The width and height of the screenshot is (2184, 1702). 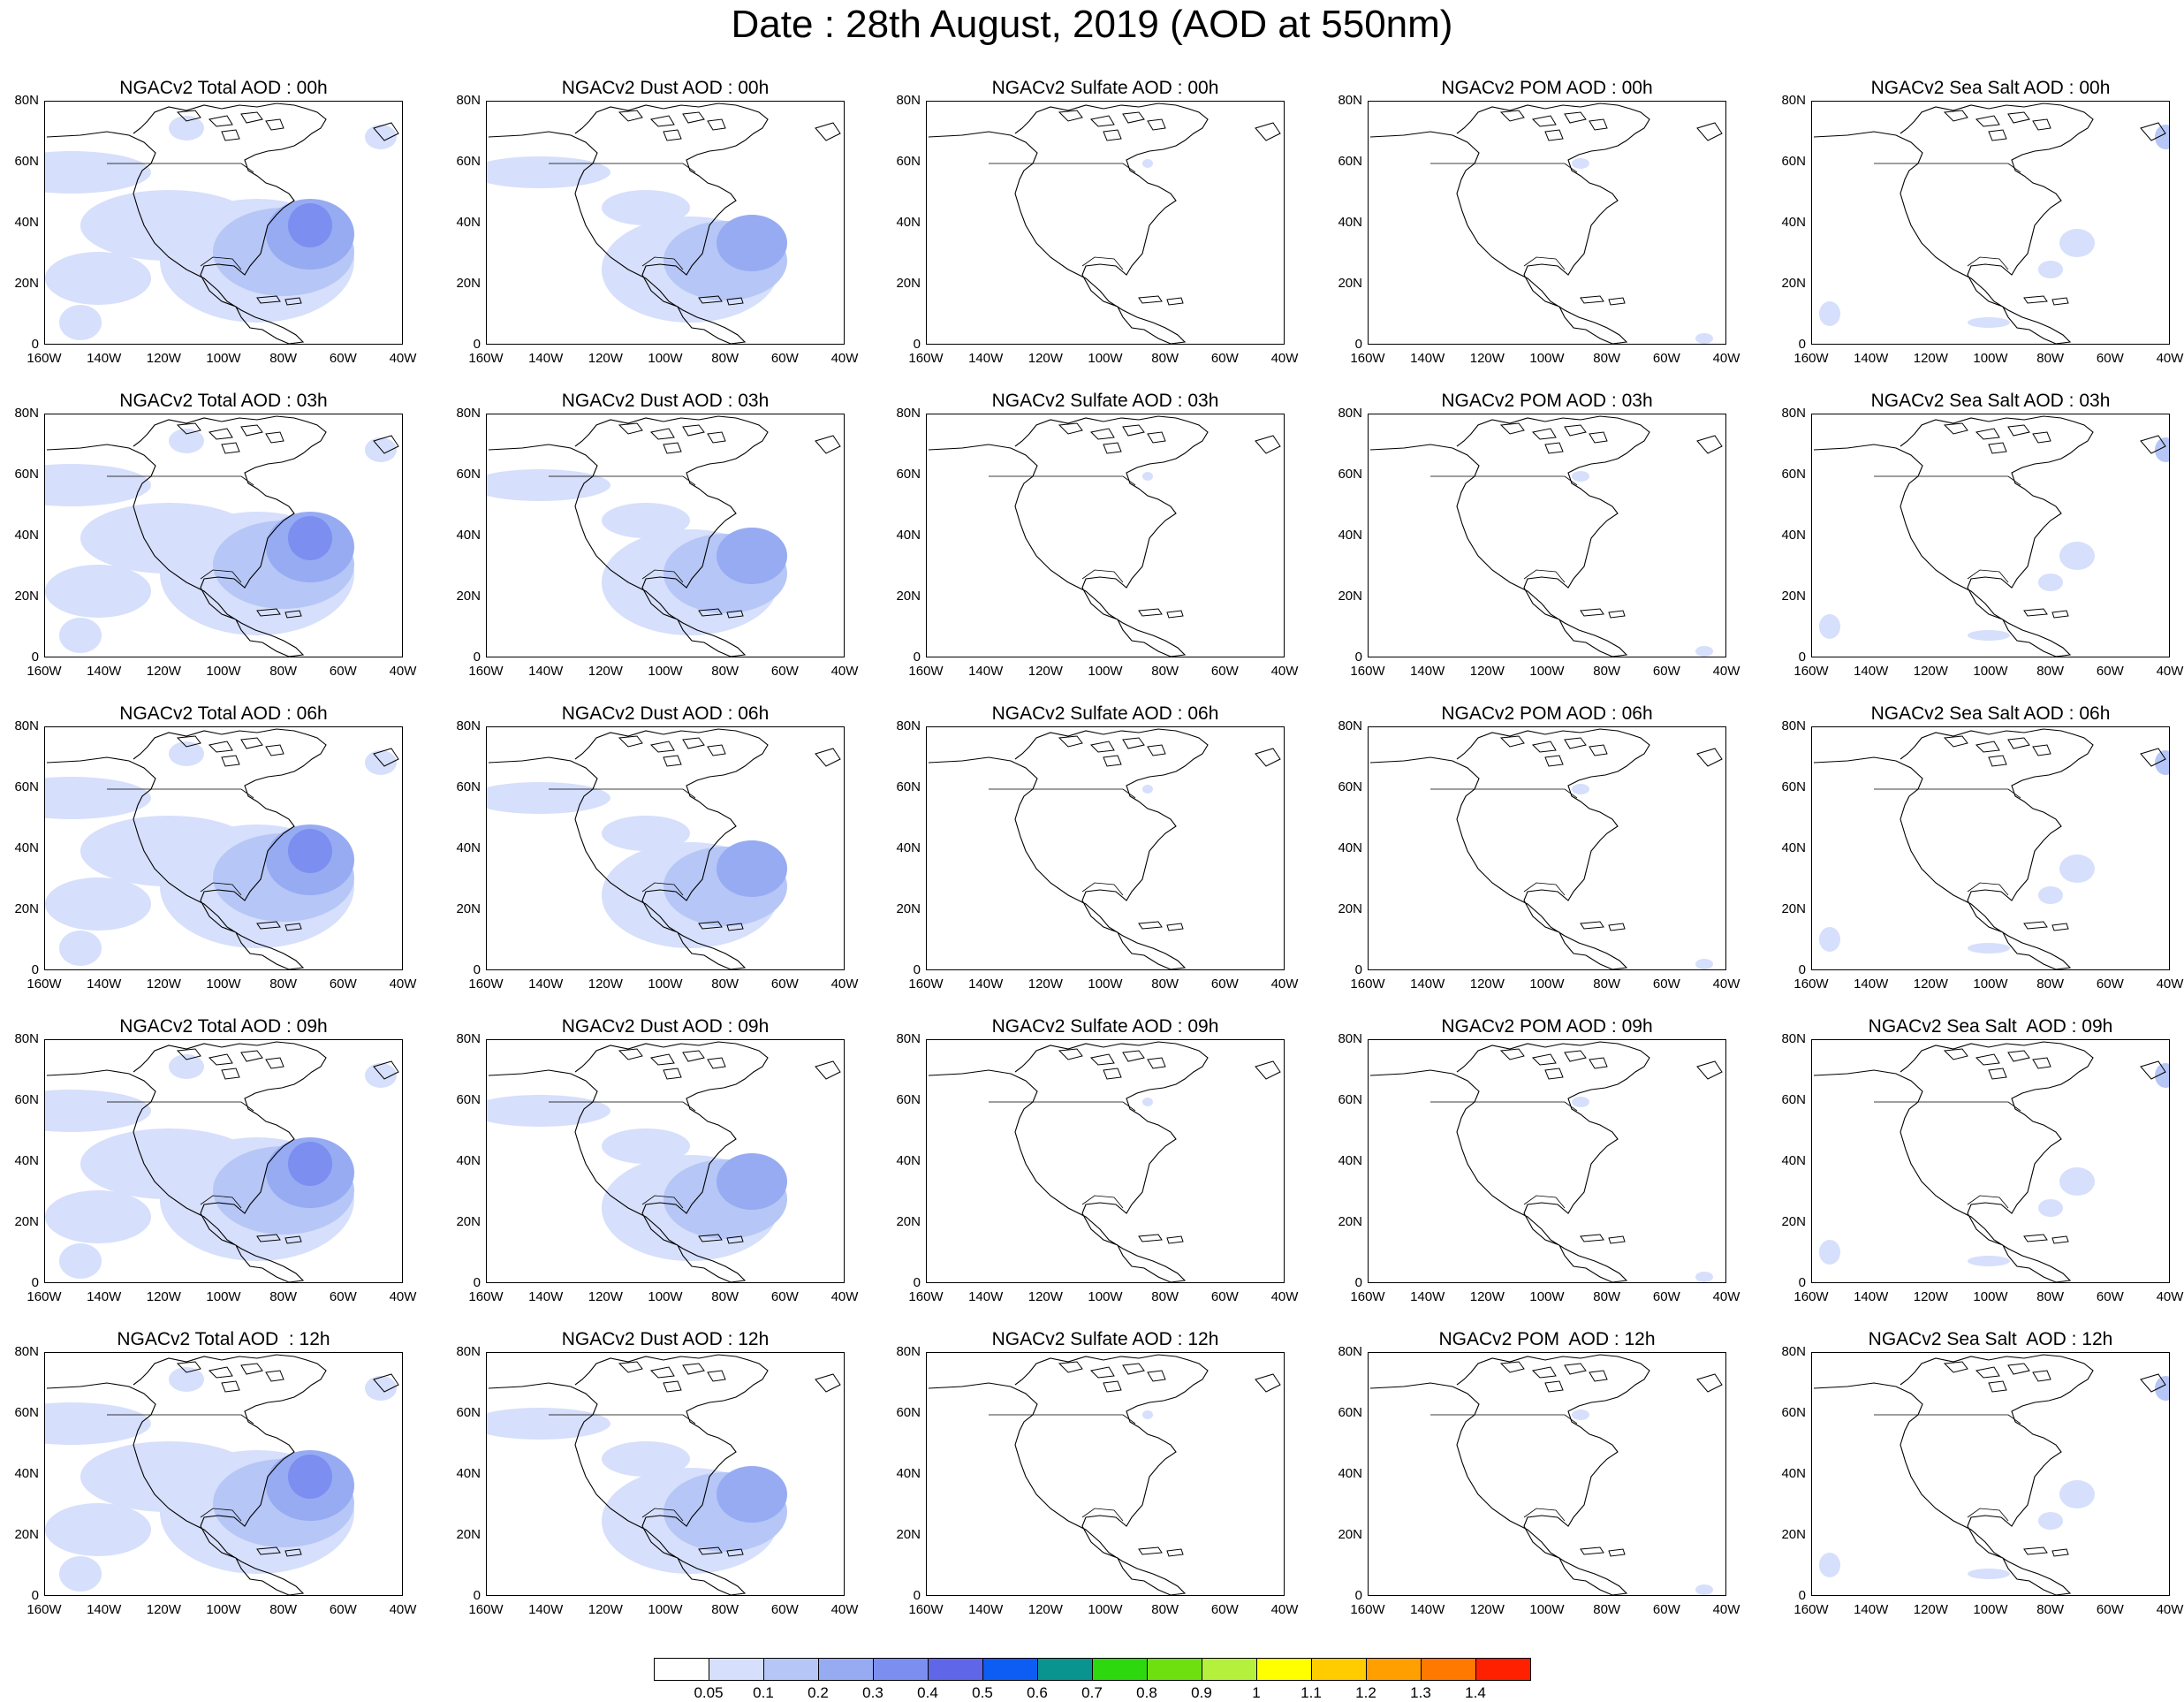 What do you see at coordinates (224, 401) in the screenshot?
I see `panel-title: NGACv2 Total AOD : 03h` at bounding box center [224, 401].